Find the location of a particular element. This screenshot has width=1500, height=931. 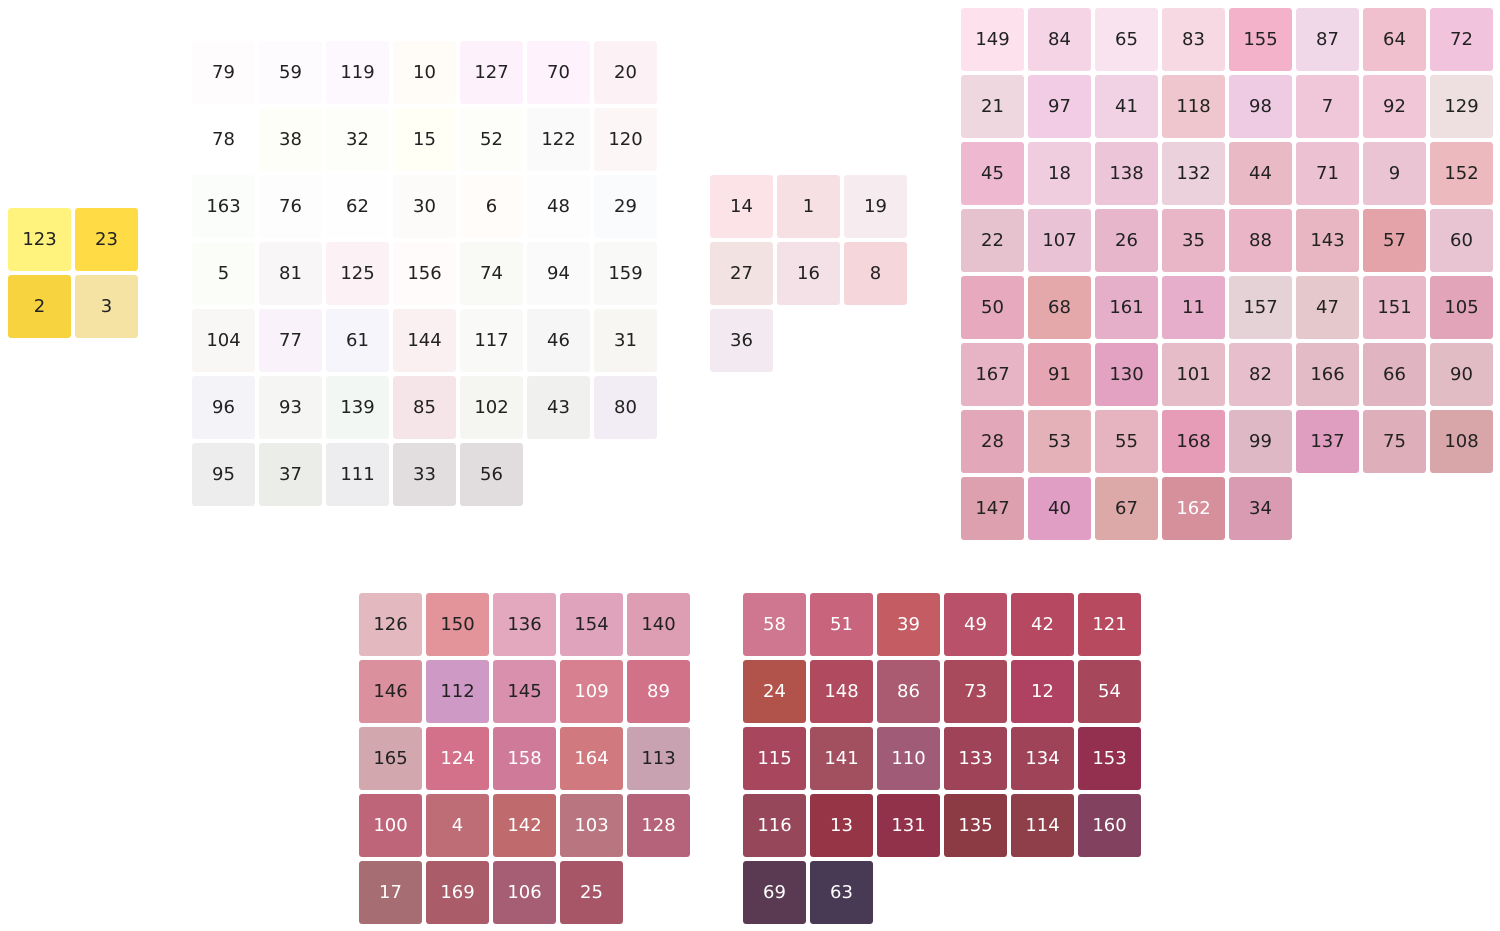

color-swatch: 92 is located at coordinates (1394, 106).